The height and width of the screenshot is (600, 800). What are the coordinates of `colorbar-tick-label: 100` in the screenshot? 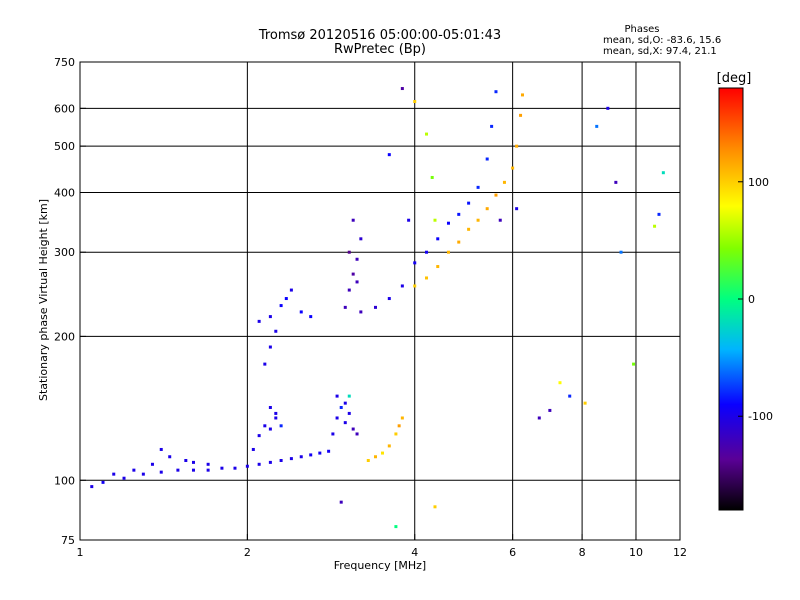 It's located at (758, 182).